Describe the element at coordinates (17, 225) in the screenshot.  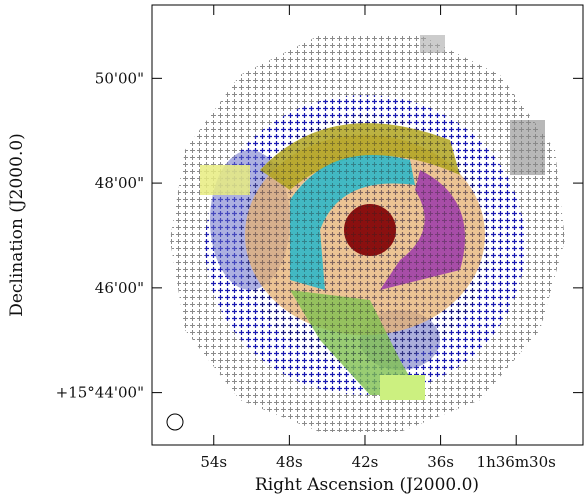
I see `y-axis-label: Declination (J2000.0)` at that location.